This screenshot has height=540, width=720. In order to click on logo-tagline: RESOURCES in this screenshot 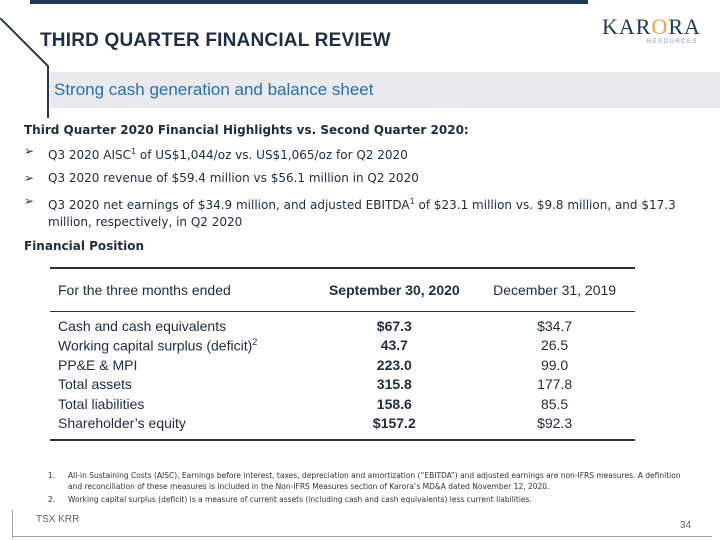, I will do `click(672, 42)`.